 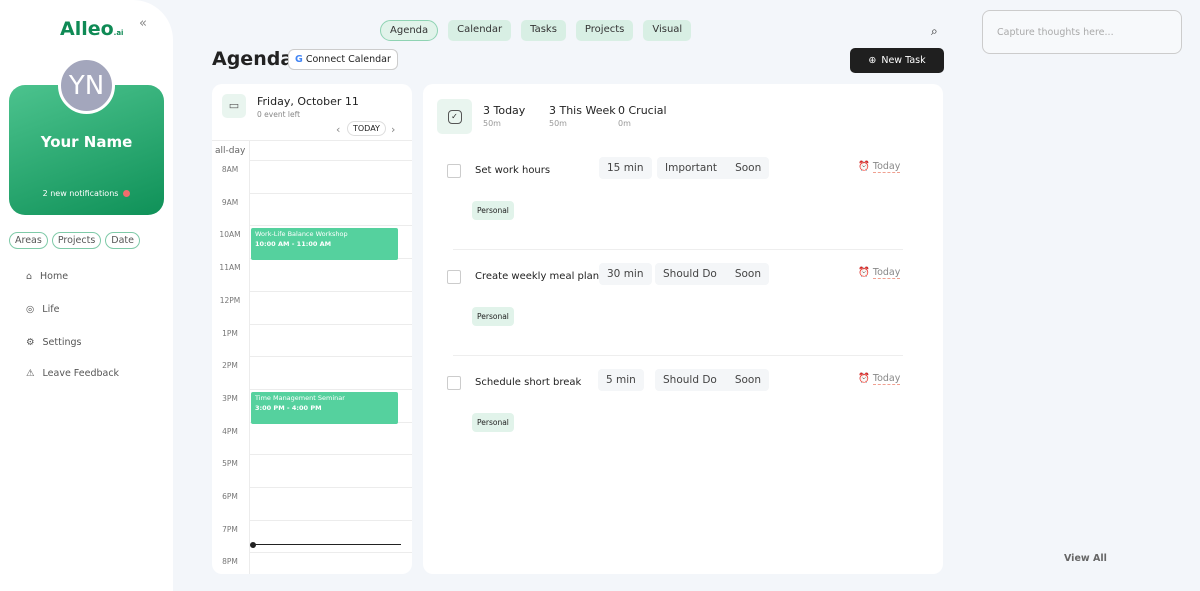 I want to click on home-icon: ⌂, so click(x=29, y=276).